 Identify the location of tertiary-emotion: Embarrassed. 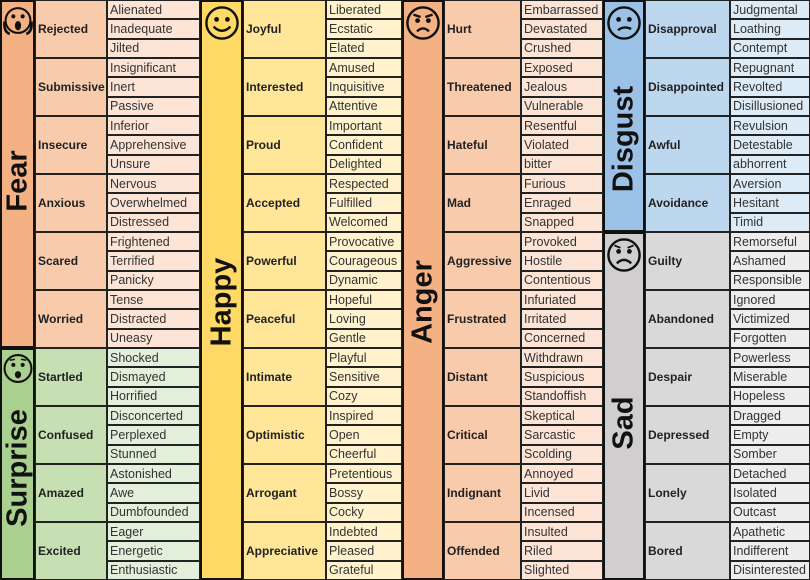
(562, 10).